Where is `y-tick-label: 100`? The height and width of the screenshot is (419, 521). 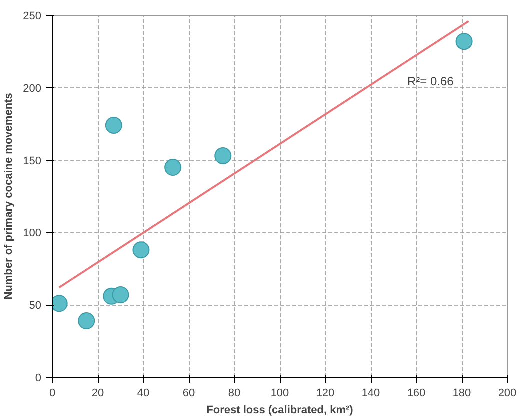 y-tick-label: 100 is located at coordinates (32, 234).